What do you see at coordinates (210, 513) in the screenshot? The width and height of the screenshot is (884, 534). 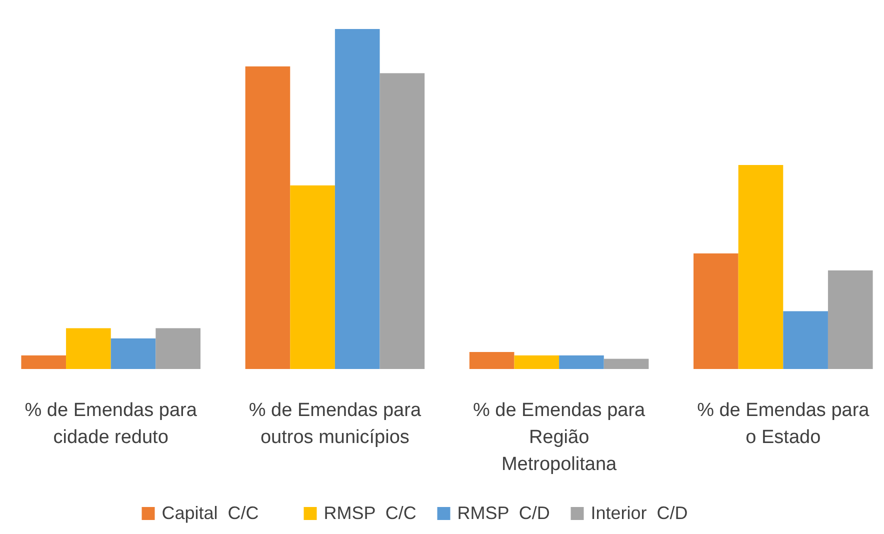 I see `legend-label: Capital C/C` at bounding box center [210, 513].